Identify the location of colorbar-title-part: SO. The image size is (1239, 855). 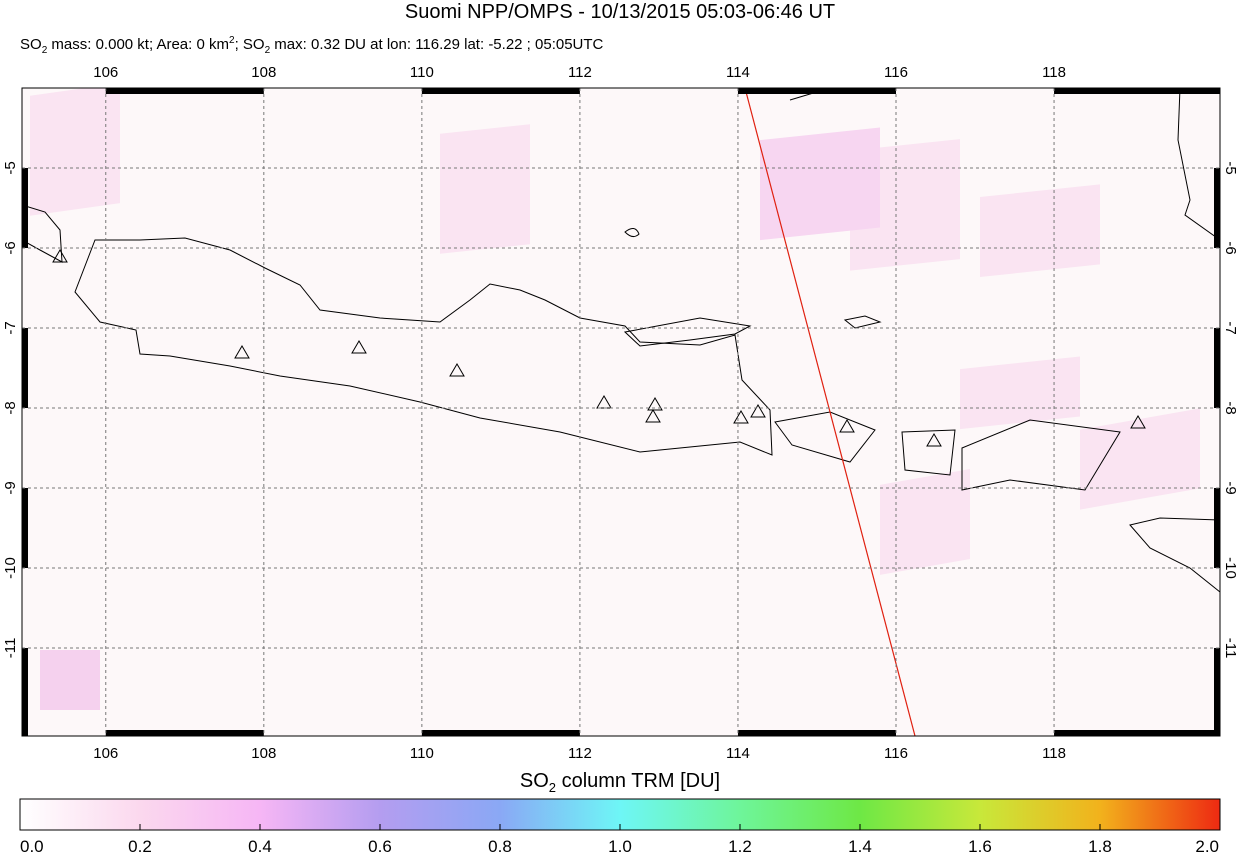
(534, 781).